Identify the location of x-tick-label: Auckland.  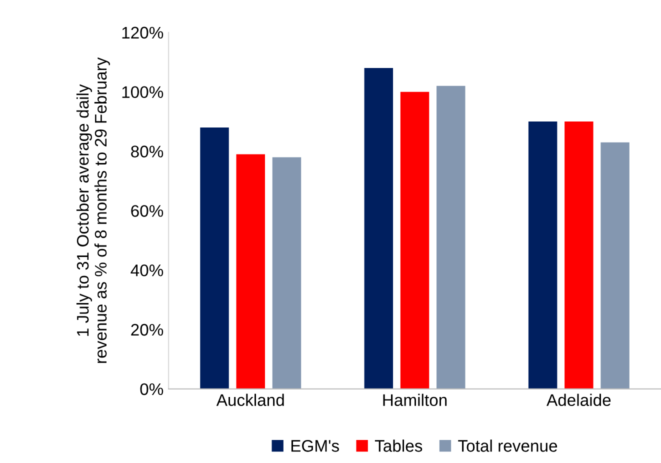
(250, 400).